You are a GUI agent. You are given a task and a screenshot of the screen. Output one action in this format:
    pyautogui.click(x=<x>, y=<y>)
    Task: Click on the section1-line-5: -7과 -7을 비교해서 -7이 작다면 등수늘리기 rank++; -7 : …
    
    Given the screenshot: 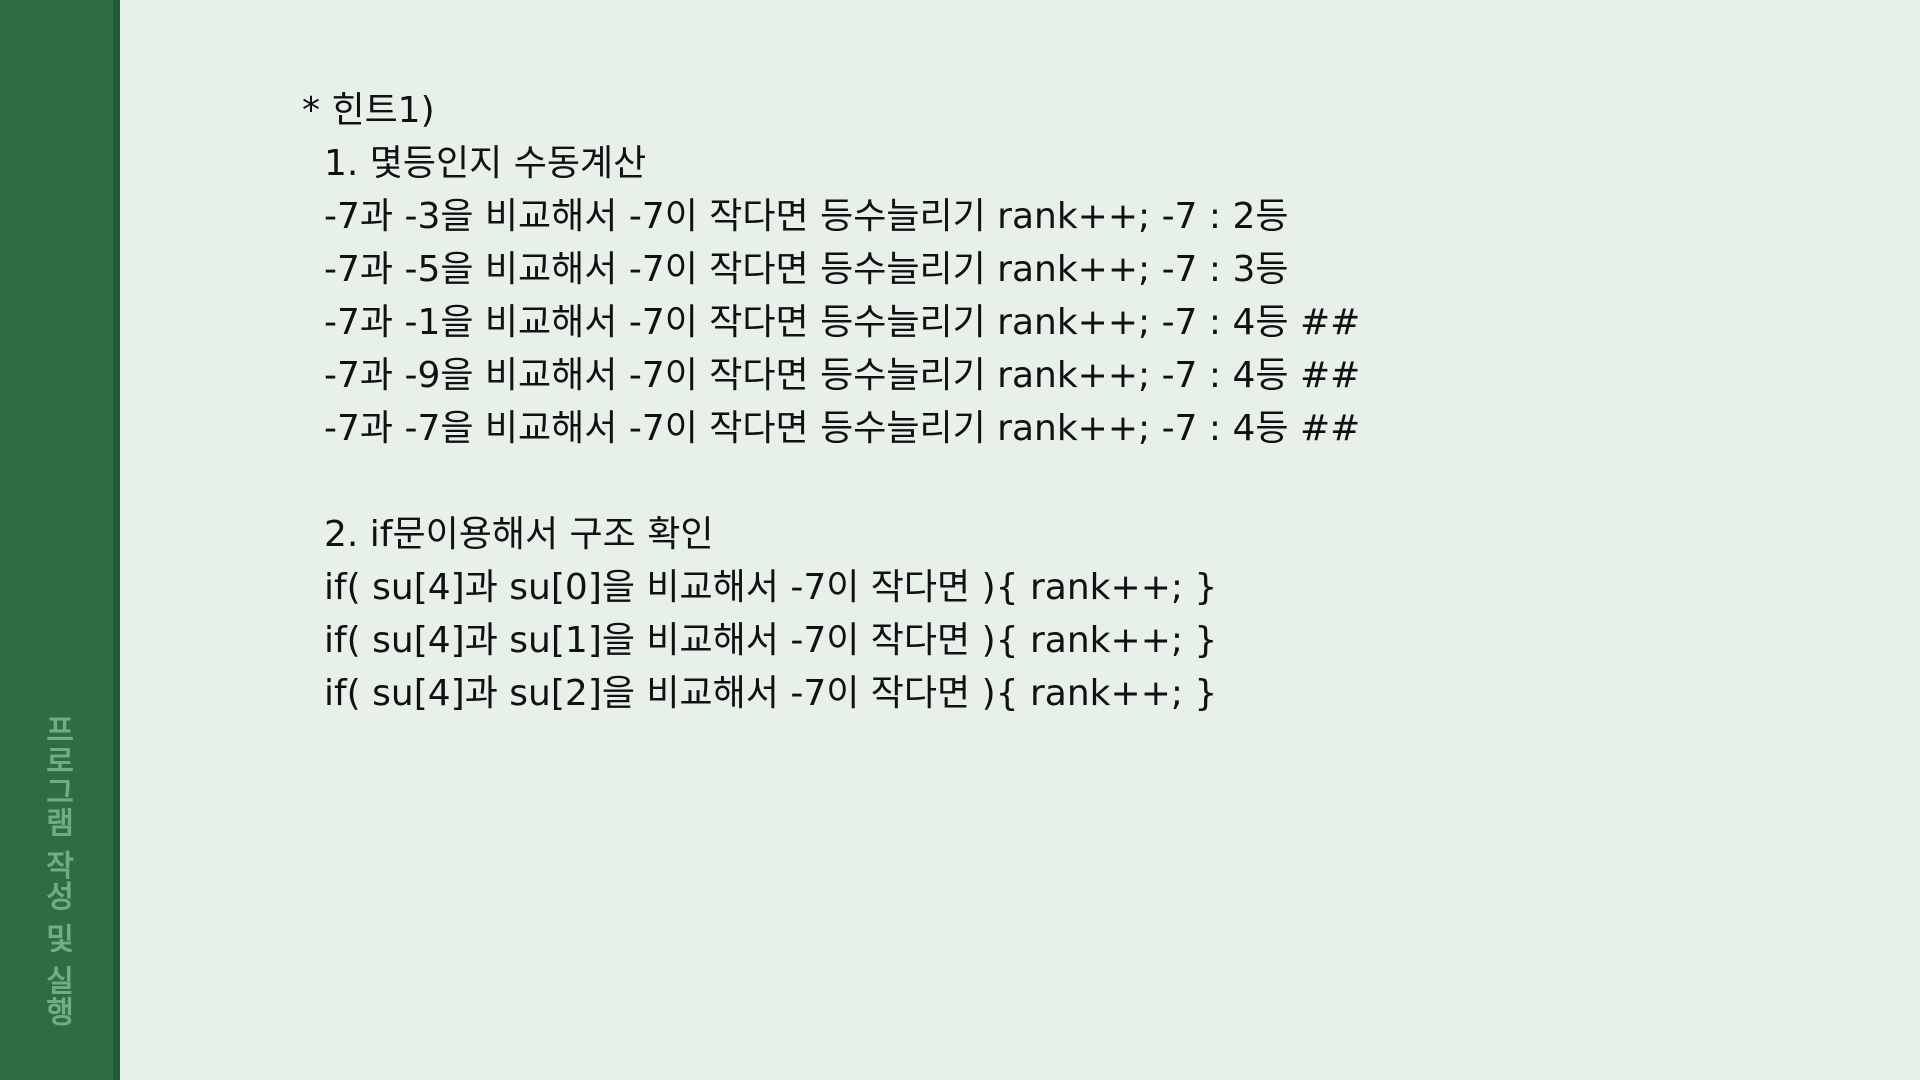 What is the action you would take?
    pyautogui.click(x=842, y=428)
    